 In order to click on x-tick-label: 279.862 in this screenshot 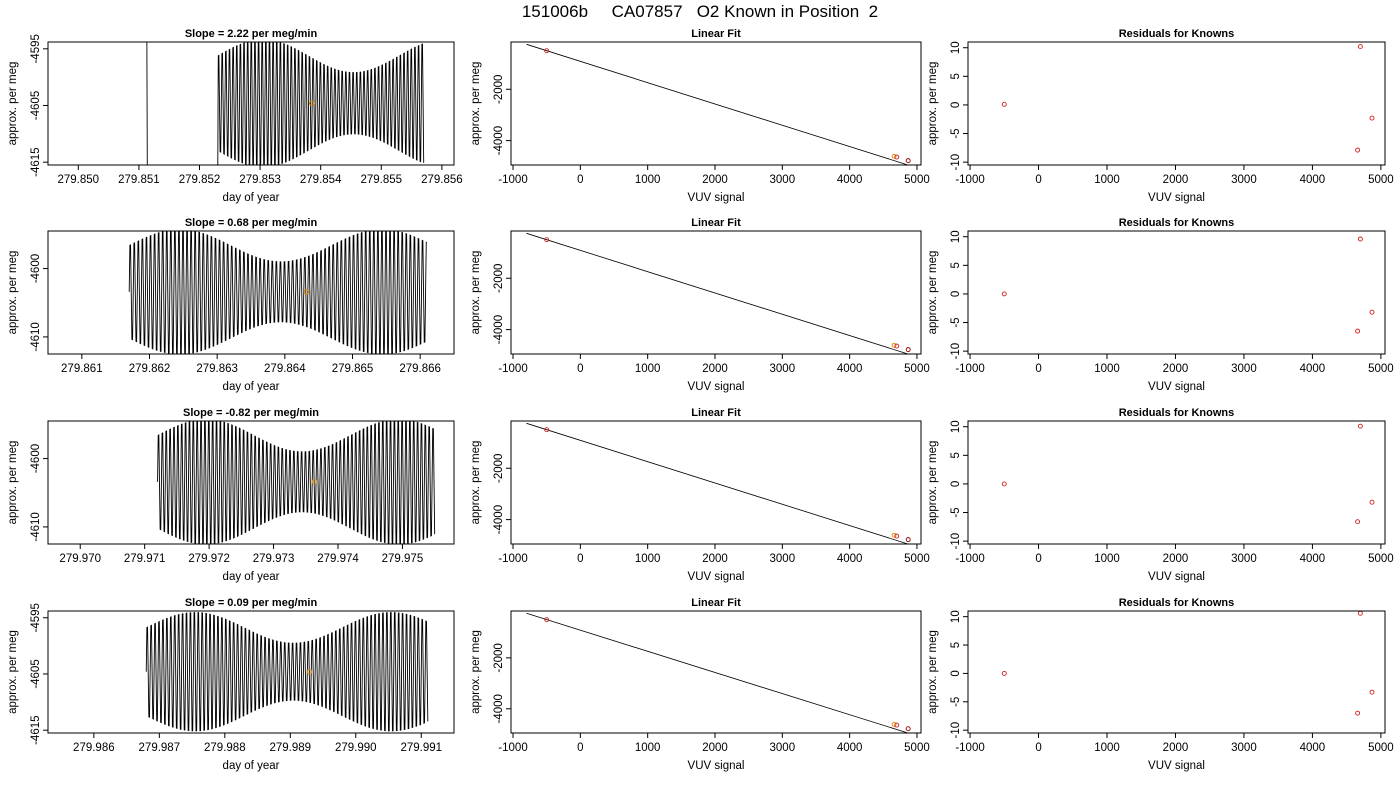, I will do `click(150, 369)`.